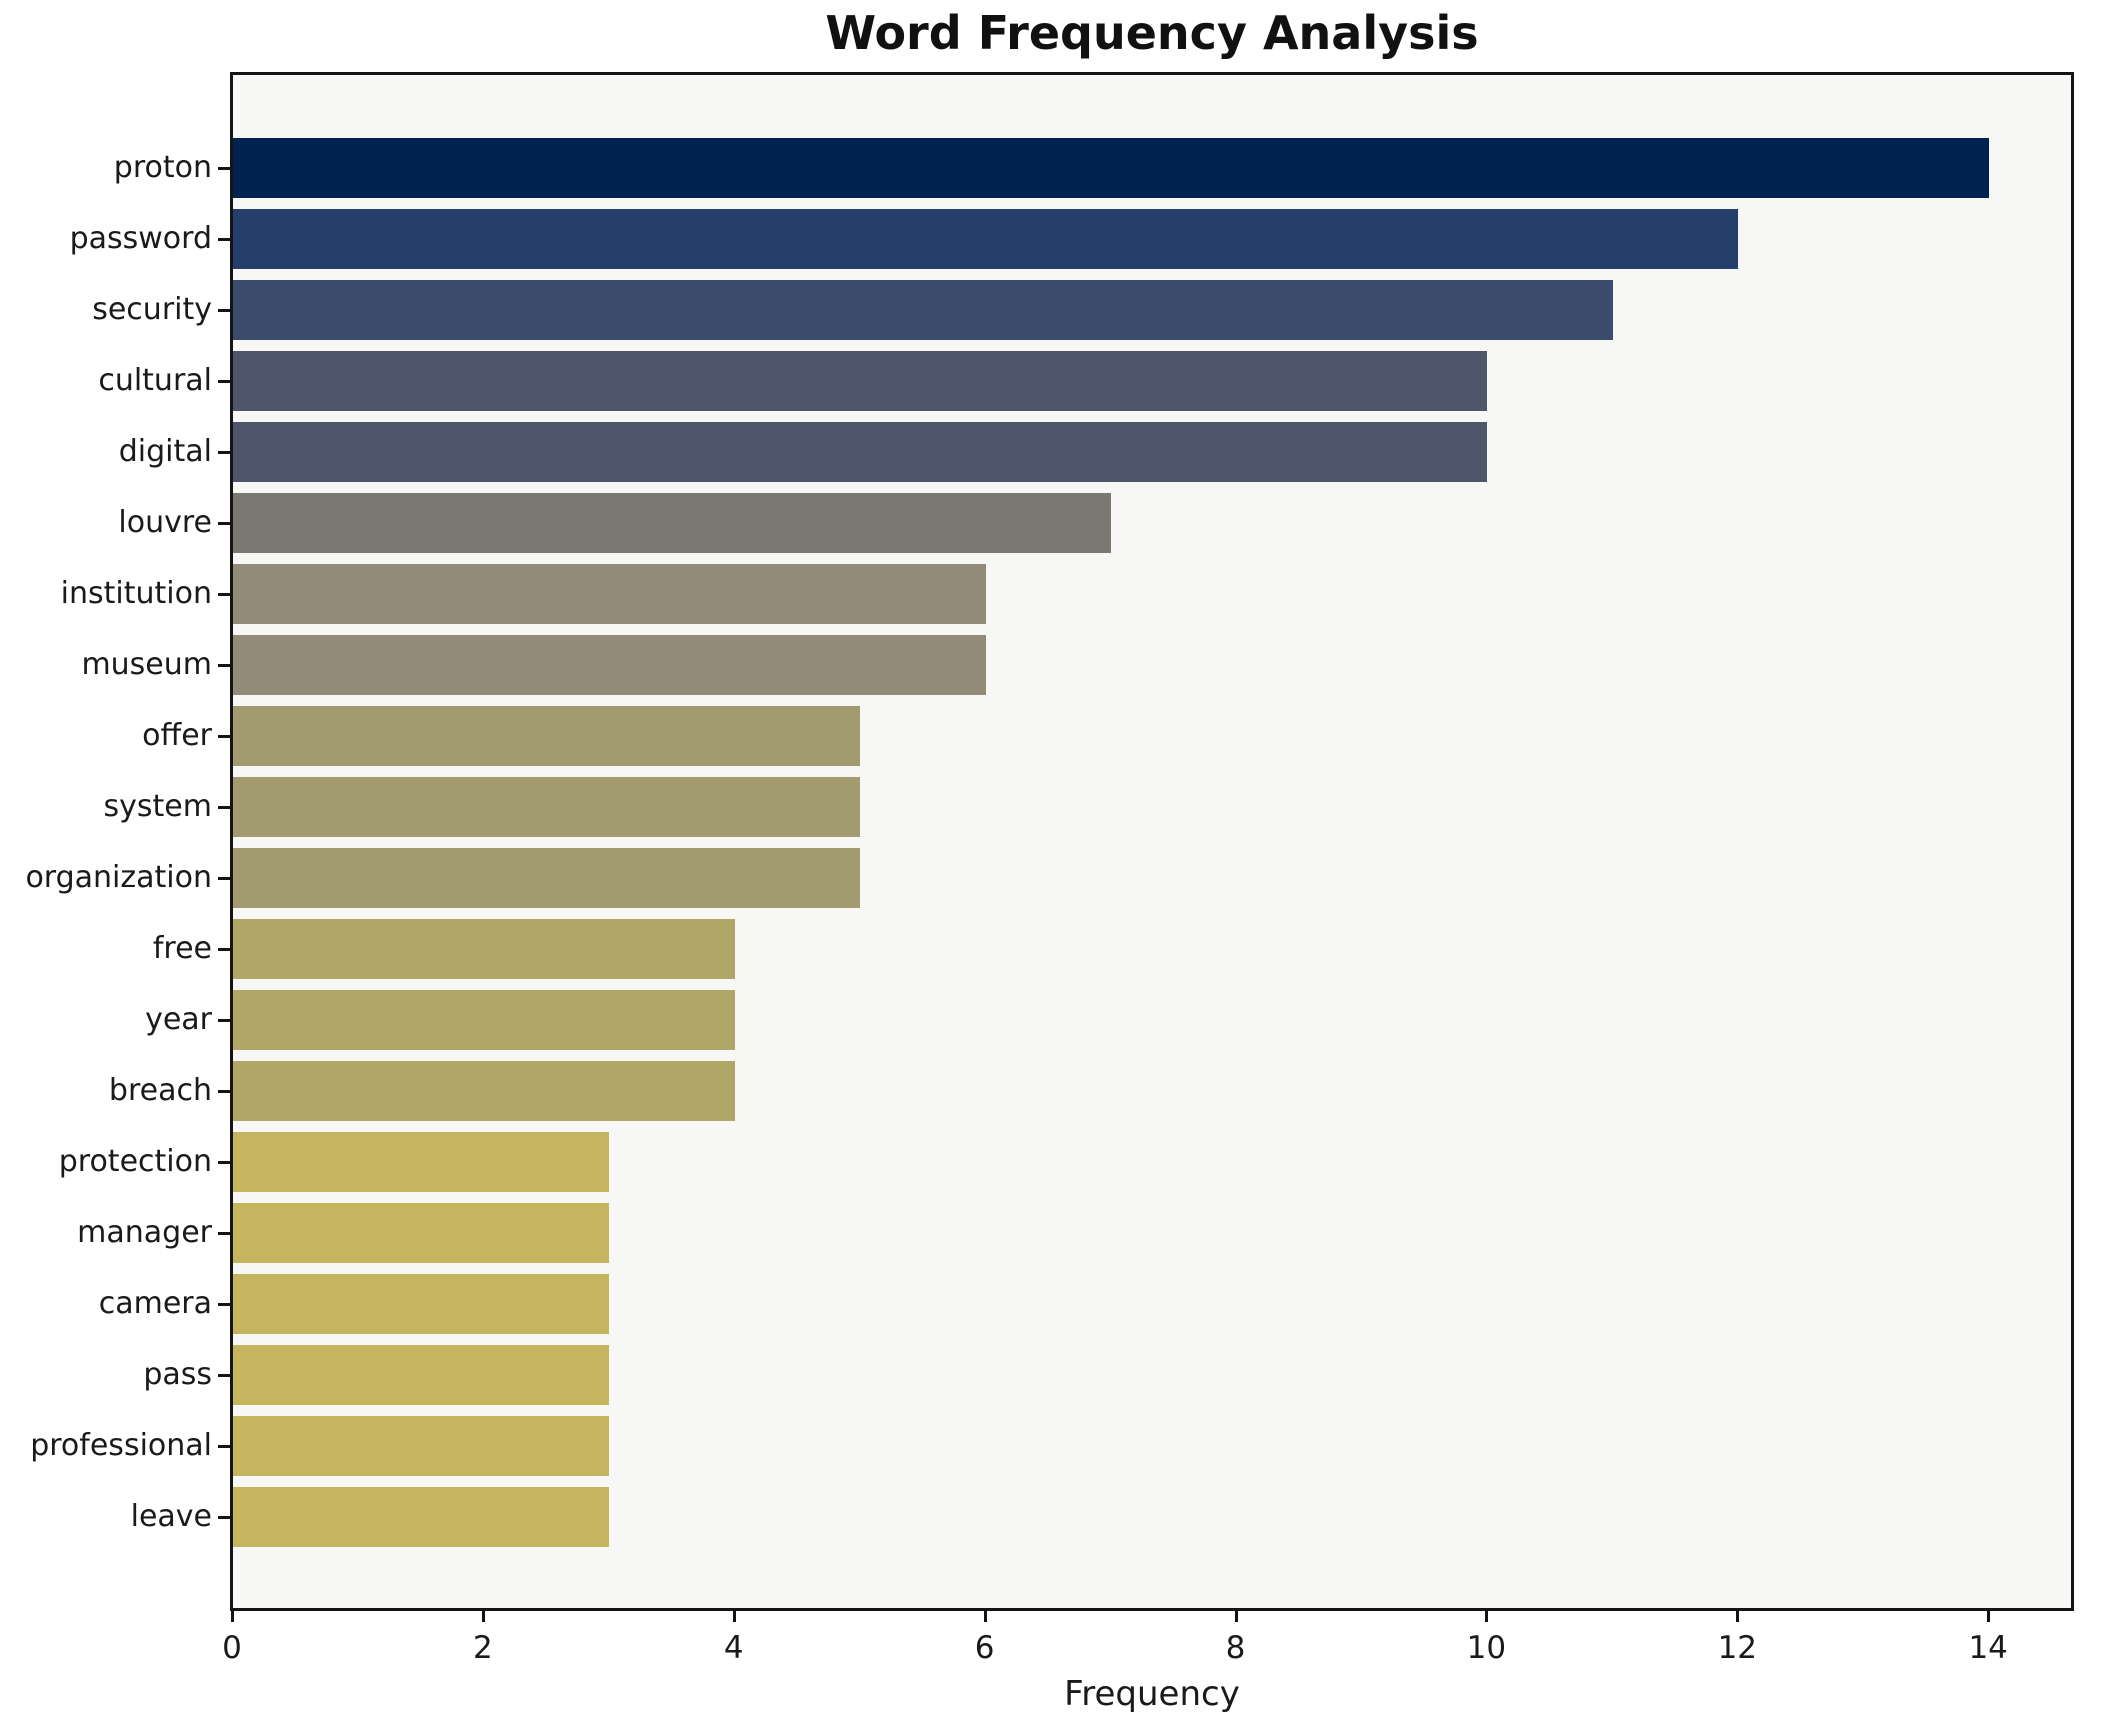  What do you see at coordinates (165, 451) in the screenshot?
I see `y-label-digital: digital` at bounding box center [165, 451].